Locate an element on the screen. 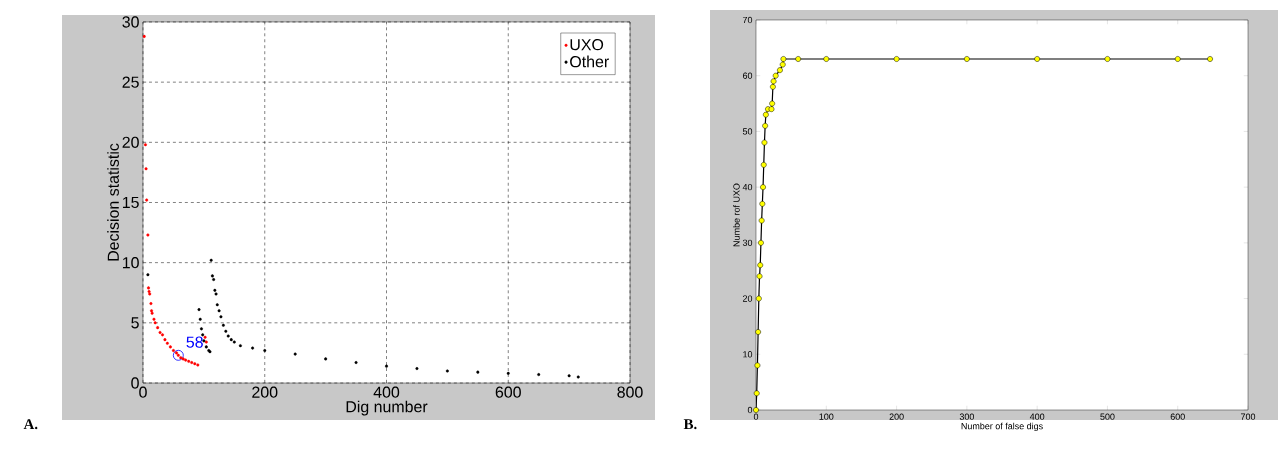 The width and height of the screenshot is (1285, 457). y-tick-label: 50 is located at coordinates (747, 131).